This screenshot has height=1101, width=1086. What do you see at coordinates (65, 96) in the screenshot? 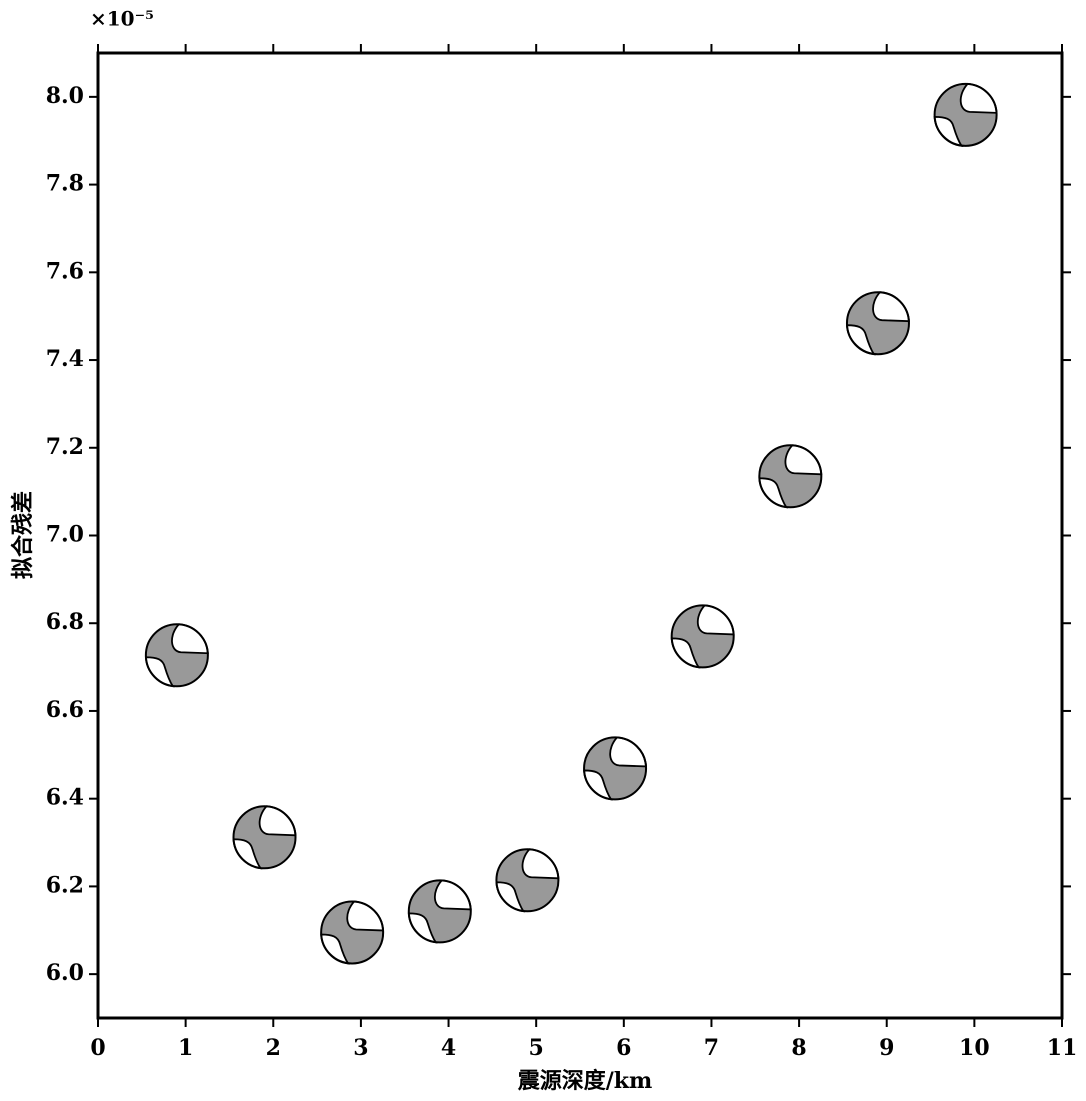
I see `y-tick-label: 8.0` at bounding box center [65, 96].